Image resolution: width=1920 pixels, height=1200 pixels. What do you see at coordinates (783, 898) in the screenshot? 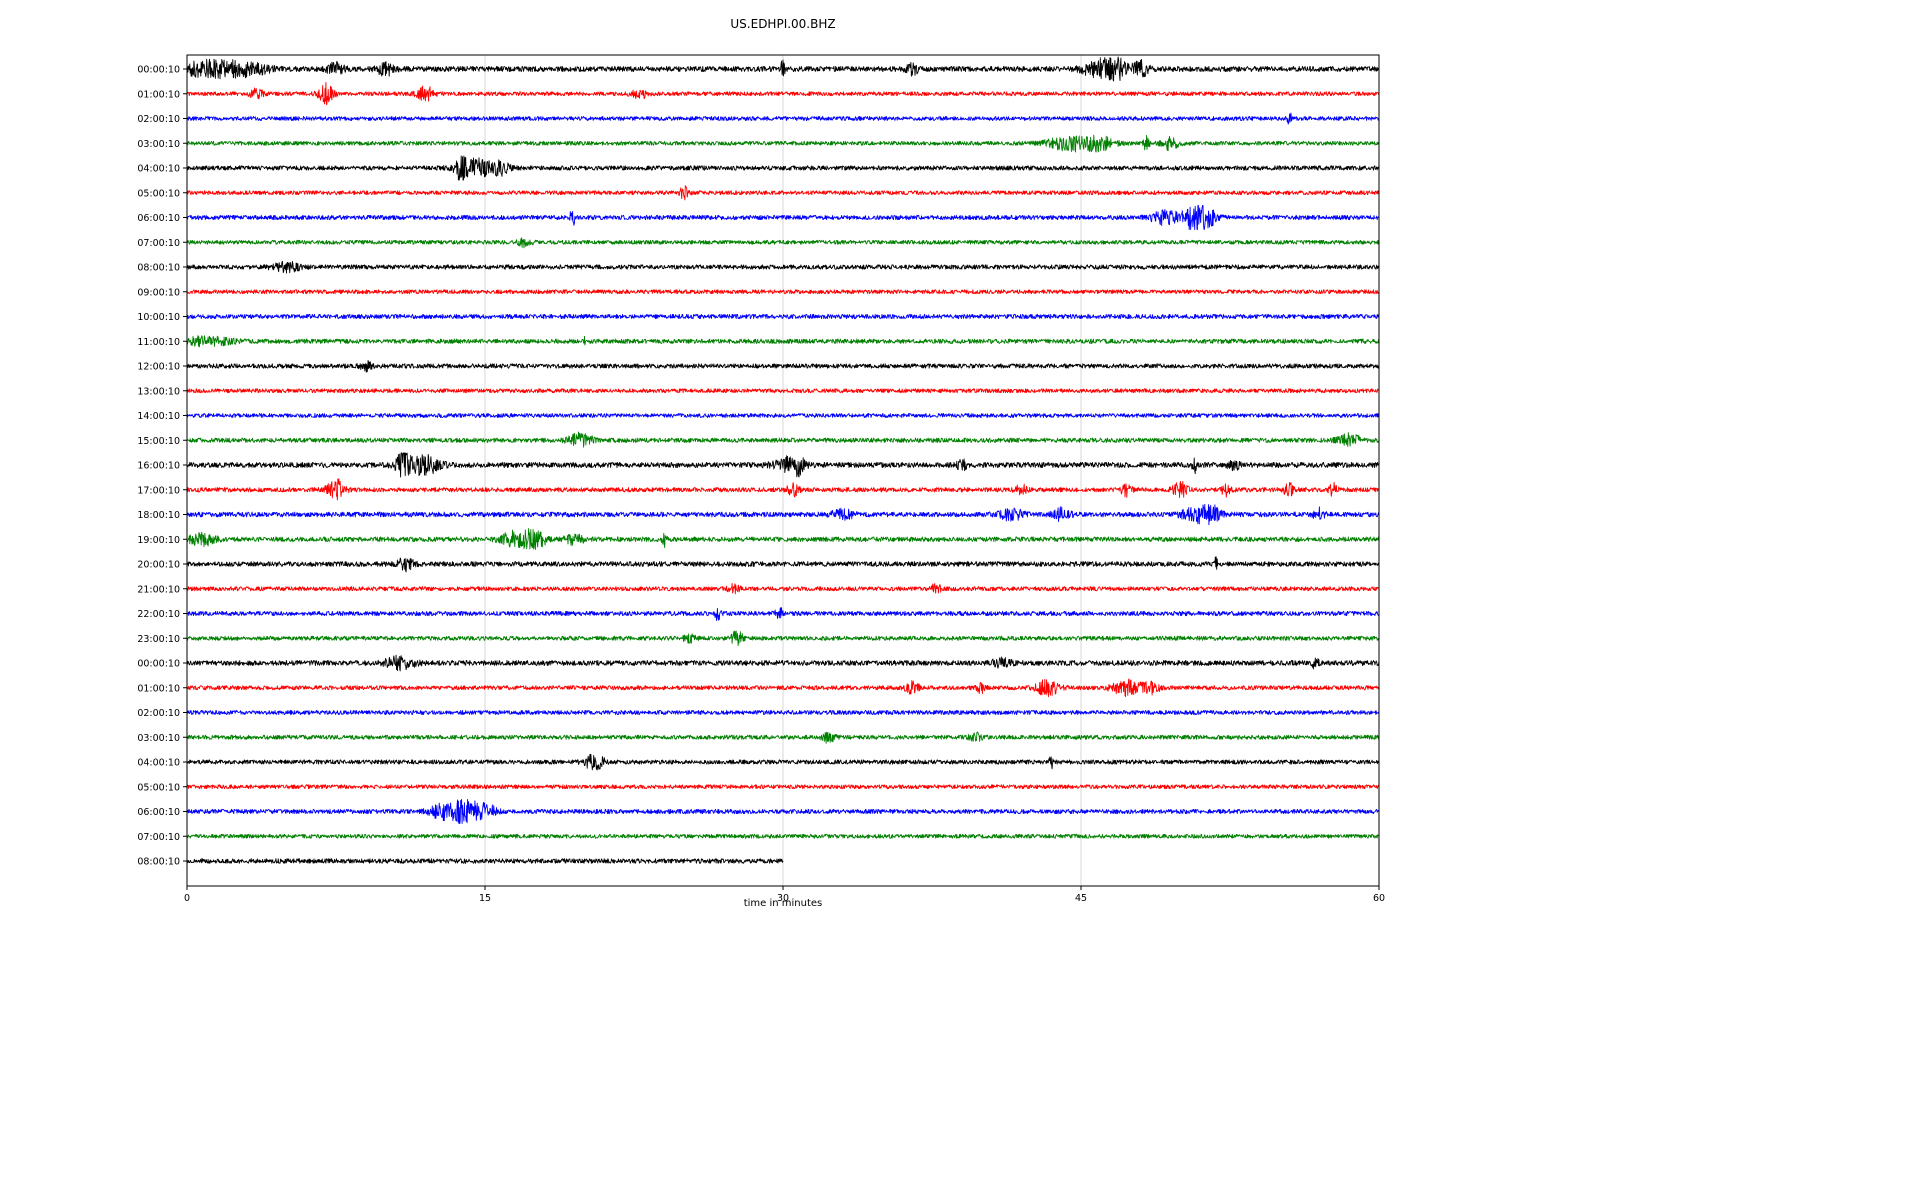
I see `x-tick-label: 30` at bounding box center [783, 898].